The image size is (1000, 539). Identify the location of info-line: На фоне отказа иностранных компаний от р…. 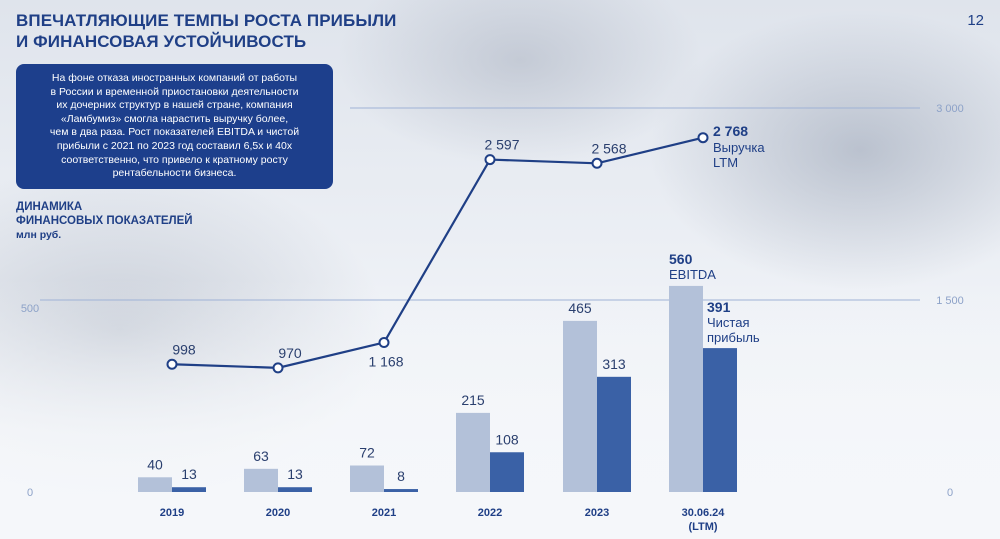
(174, 78).